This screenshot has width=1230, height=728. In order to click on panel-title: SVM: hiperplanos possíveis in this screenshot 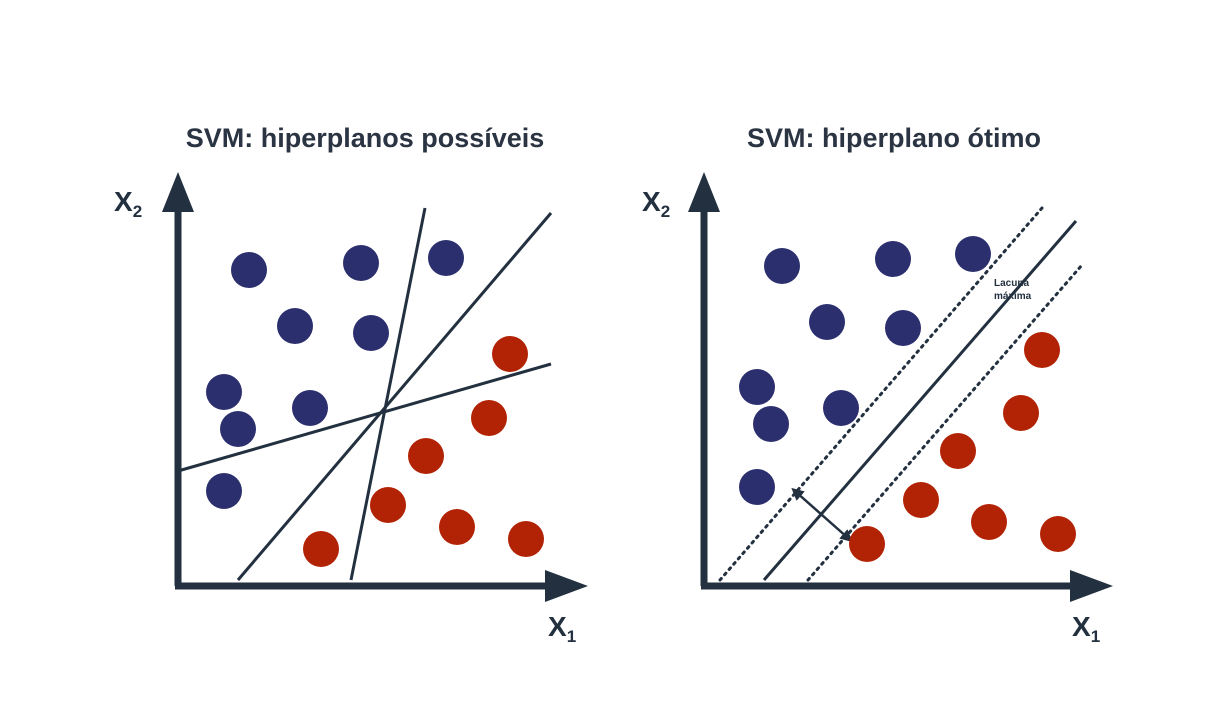, I will do `click(365, 138)`.